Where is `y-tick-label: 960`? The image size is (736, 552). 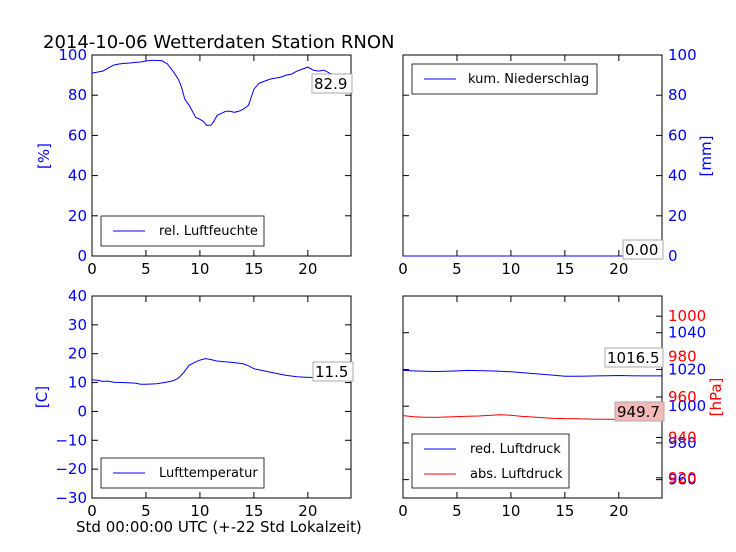
y-tick-label: 960 is located at coordinates (682, 480).